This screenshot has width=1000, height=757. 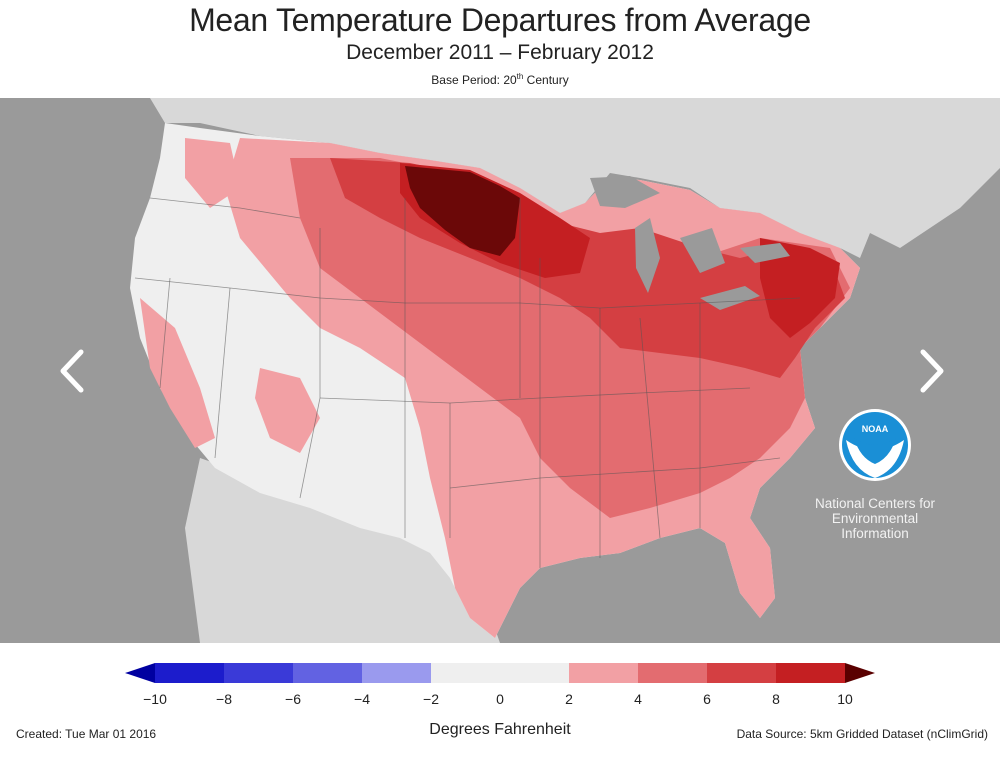 What do you see at coordinates (875, 533) in the screenshot?
I see `ncei-caption-line: Information` at bounding box center [875, 533].